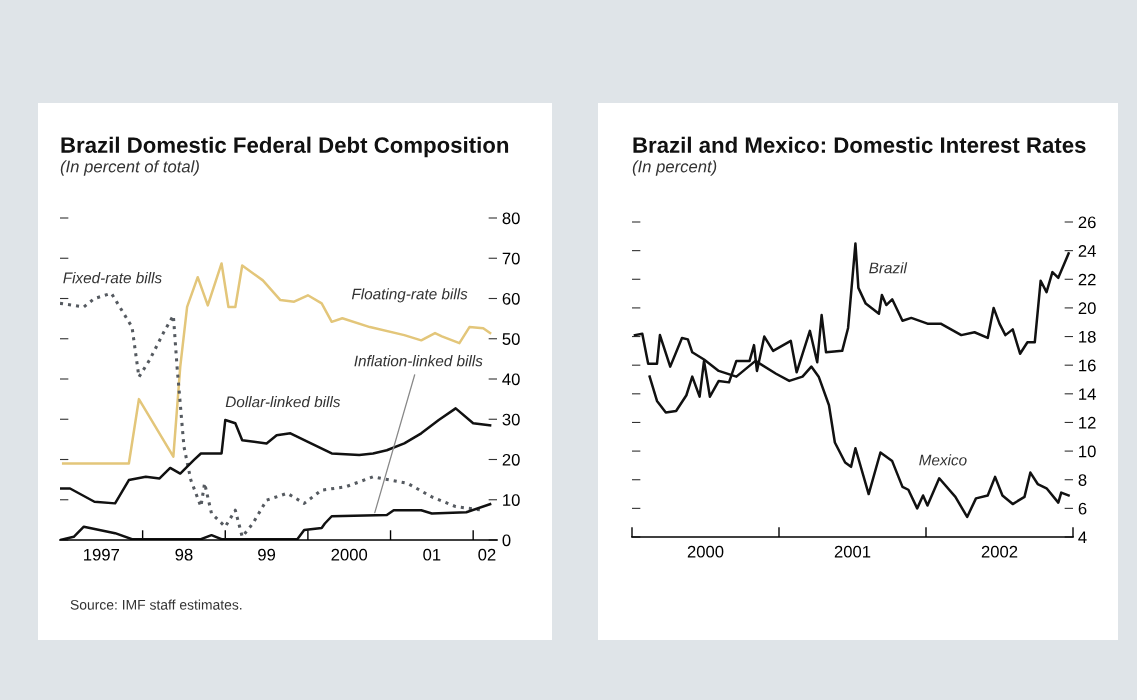  What do you see at coordinates (511, 379) in the screenshot?
I see `y-tick-label: 40` at bounding box center [511, 379].